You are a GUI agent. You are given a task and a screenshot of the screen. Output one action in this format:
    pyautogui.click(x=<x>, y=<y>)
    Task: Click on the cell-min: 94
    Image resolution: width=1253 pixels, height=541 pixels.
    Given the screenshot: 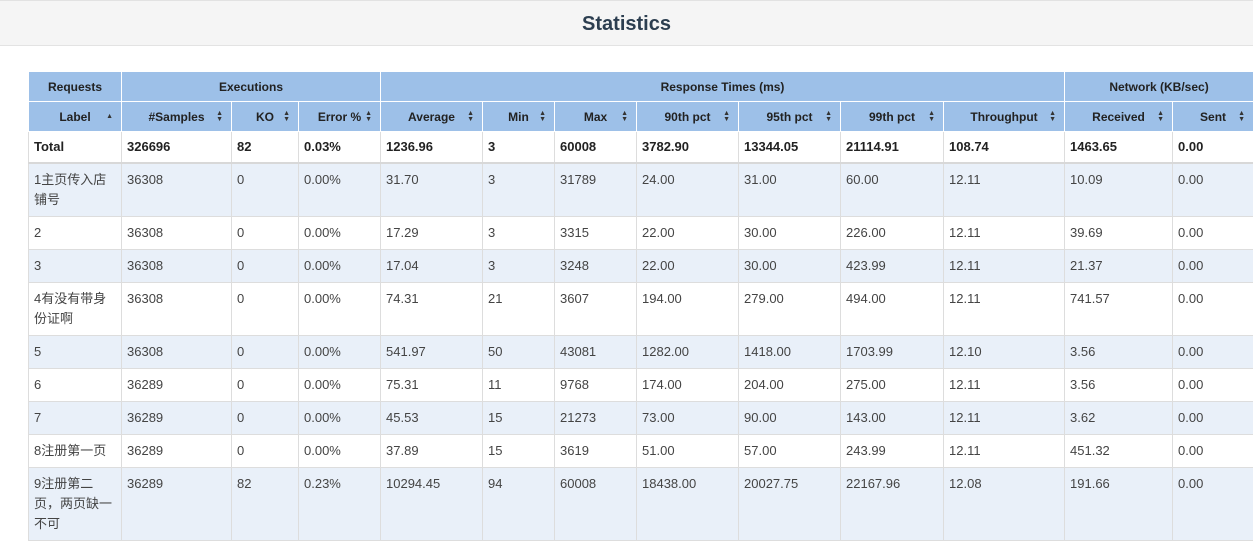 What is the action you would take?
    pyautogui.click(x=519, y=504)
    